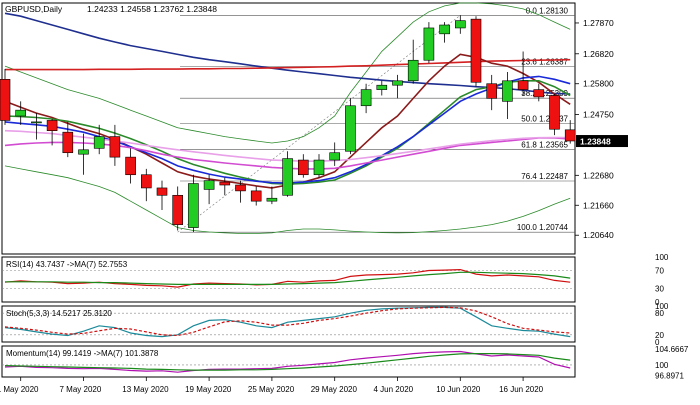 The width and height of the screenshot is (700, 405). What do you see at coordinates (544, 144) in the screenshot?
I see `fib-level-label: 61.8 1.23565` at bounding box center [544, 144].